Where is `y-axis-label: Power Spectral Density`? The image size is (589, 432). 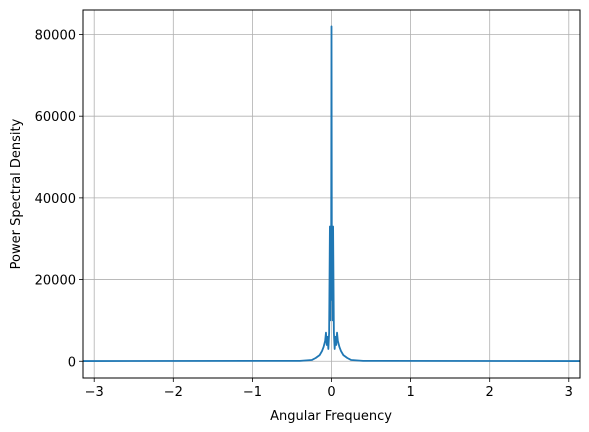
y-axis-label: Power Spectral Density is located at coordinates (16, 193).